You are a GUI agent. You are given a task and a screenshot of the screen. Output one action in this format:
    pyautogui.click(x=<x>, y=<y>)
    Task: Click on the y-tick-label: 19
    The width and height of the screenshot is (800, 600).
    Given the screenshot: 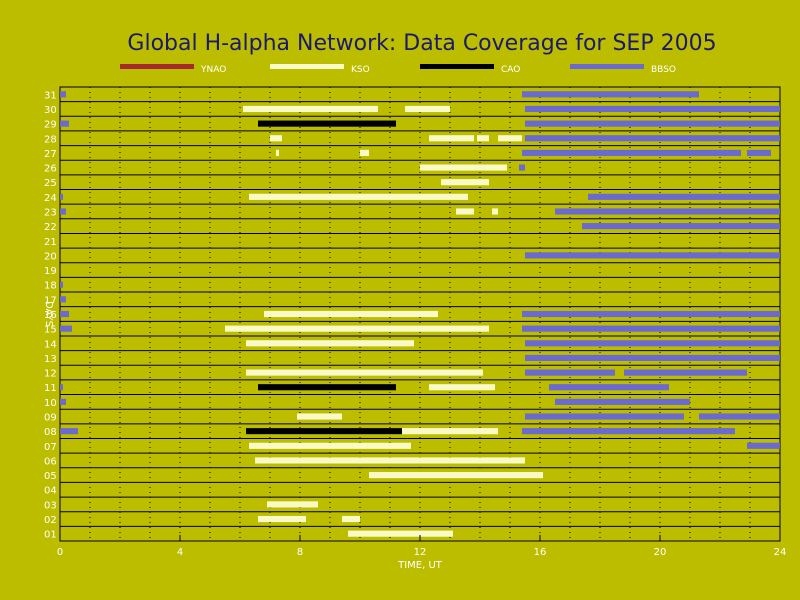 What is the action you would take?
    pyautogui.click(x=50, y=271)
    